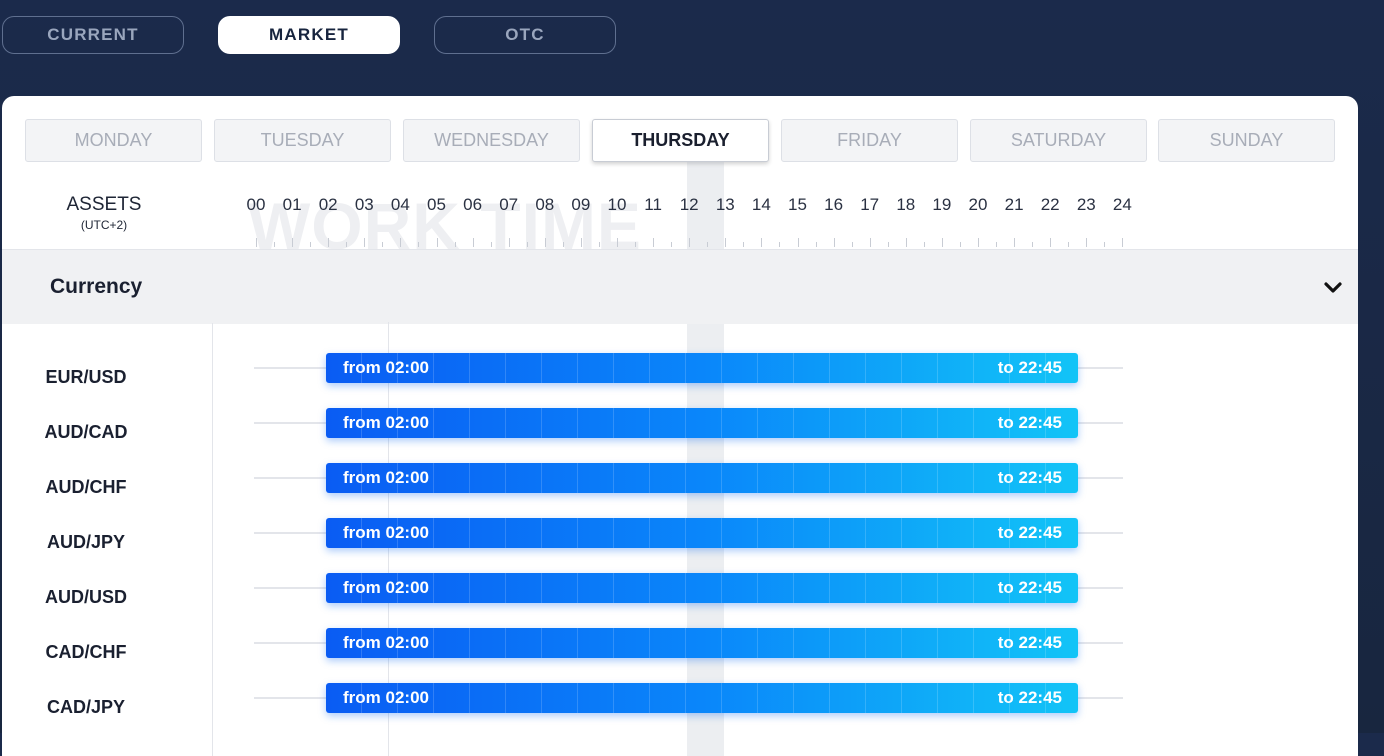 Image resolution: width=1384 pixels, height=756 pixels. What do you see at coordinates (113, 140) in the screenshot?
I see `day-tab-monday: MONDAY` at bounding box center [113, 140].